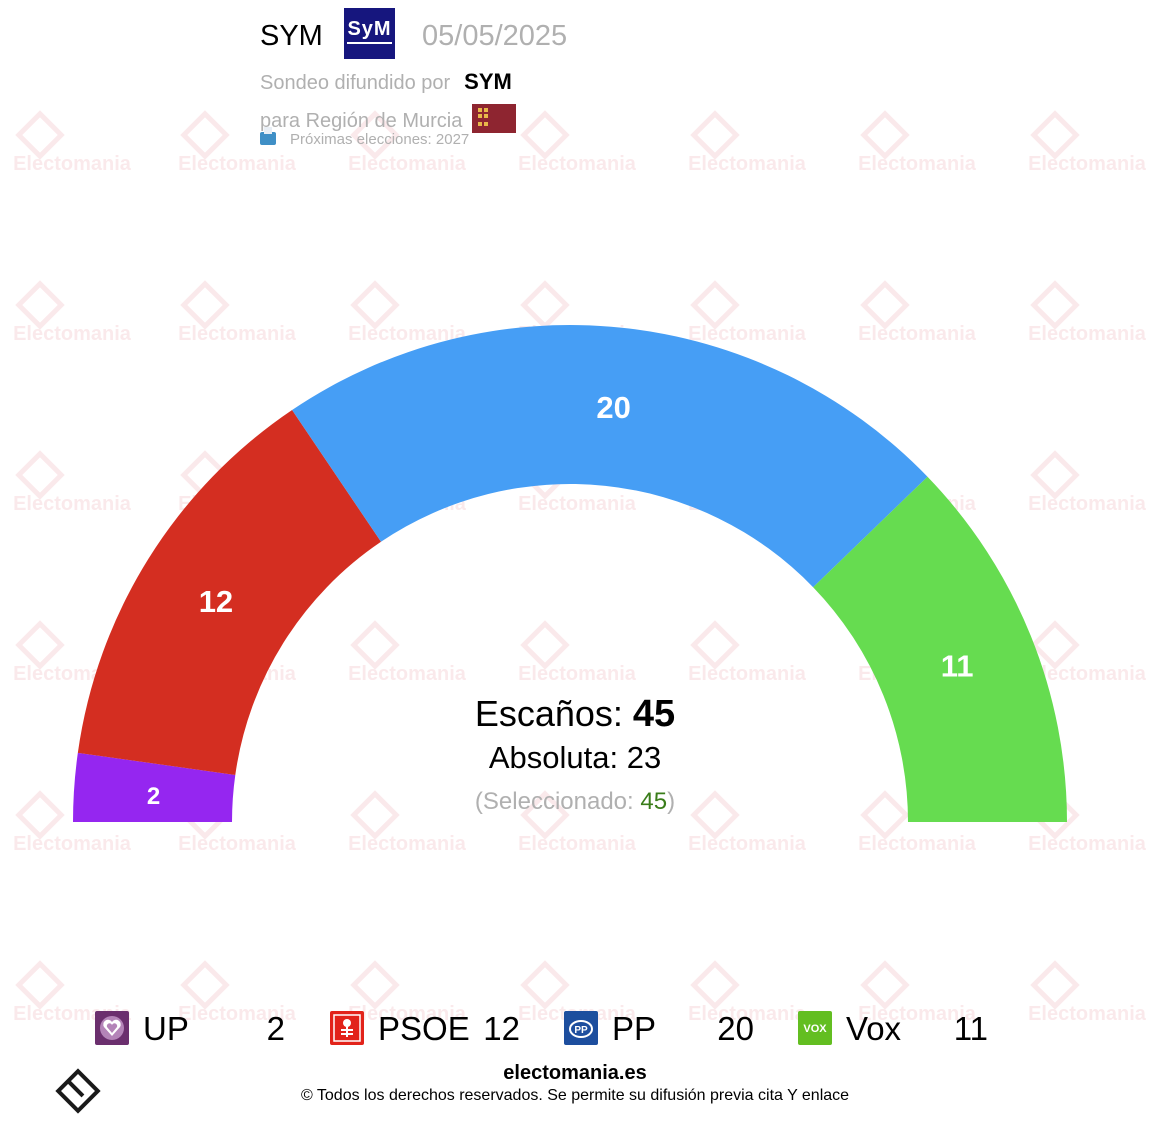 This screenshot has height=1132, width=1150. What do you see at coordinates (386, 81) in the screenshot?
I see `diffused-by: Sondeo difundido por SYM` at bounding box center [386, 81].